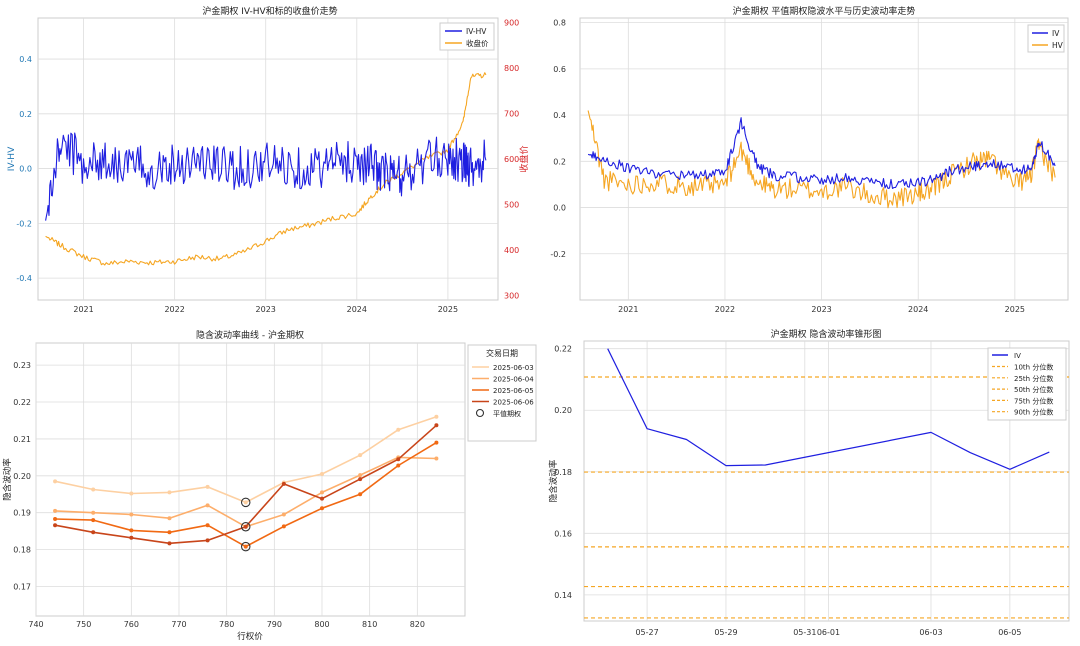 This screenshot has width=1080, height=646. I want to click on y2-tick-label: 900, so click(511, 23).